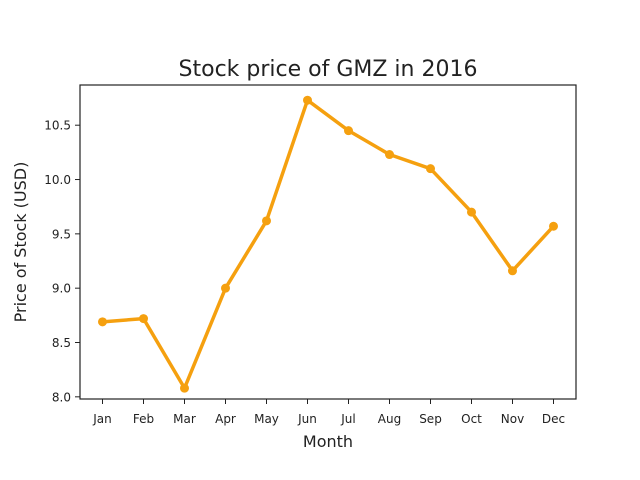 The width and height of the screenshot is (640, 480). What do you see at coordinates (61, 397) in the screenshot?
I see `y-tick-label: 8.0` at bounding box center [61, 397].